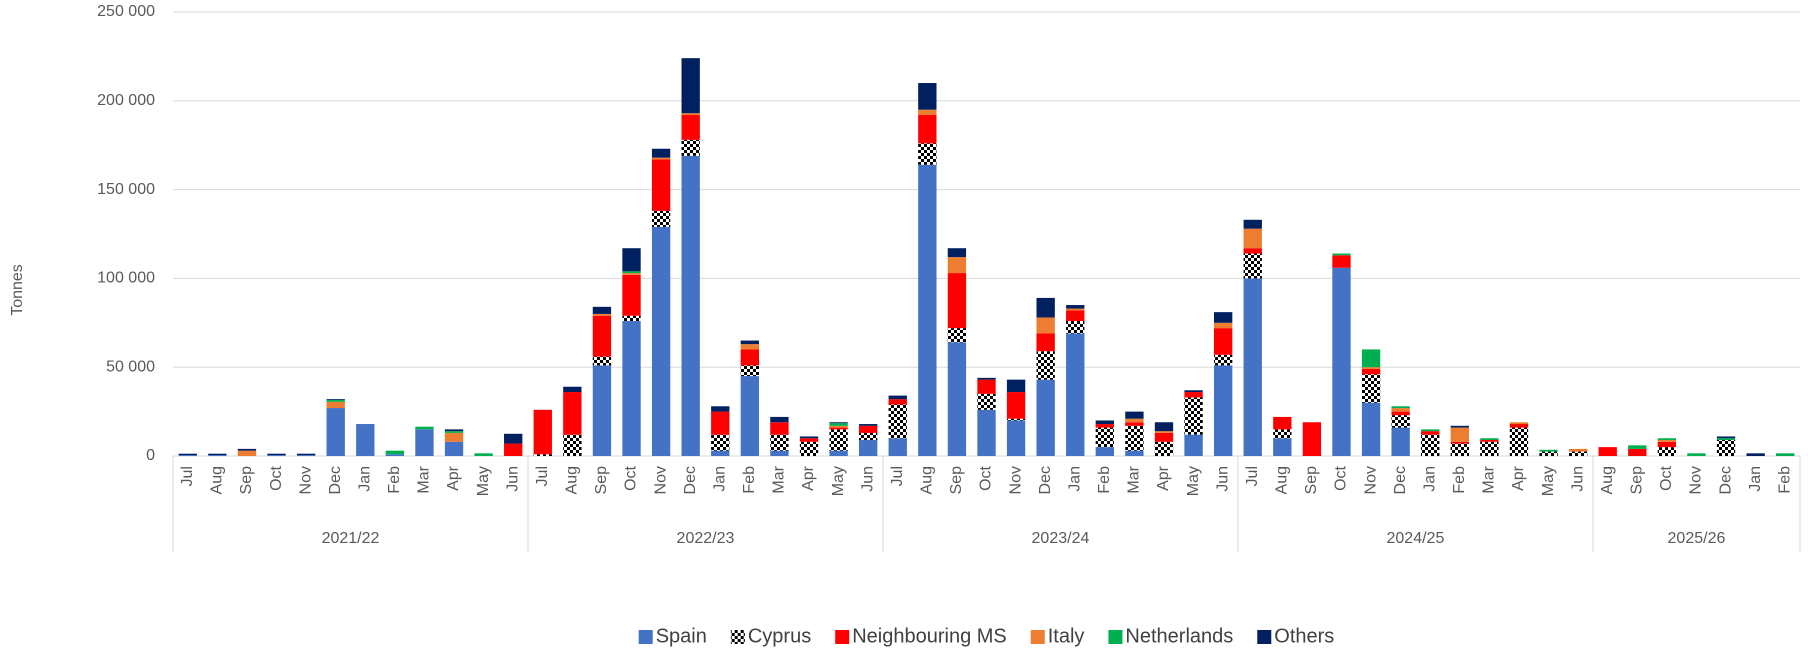  What do you see at coordinates (1179, 636) in the screenshot?
I see `legend-label: Netherlands` at bounding box center [1179, 636].